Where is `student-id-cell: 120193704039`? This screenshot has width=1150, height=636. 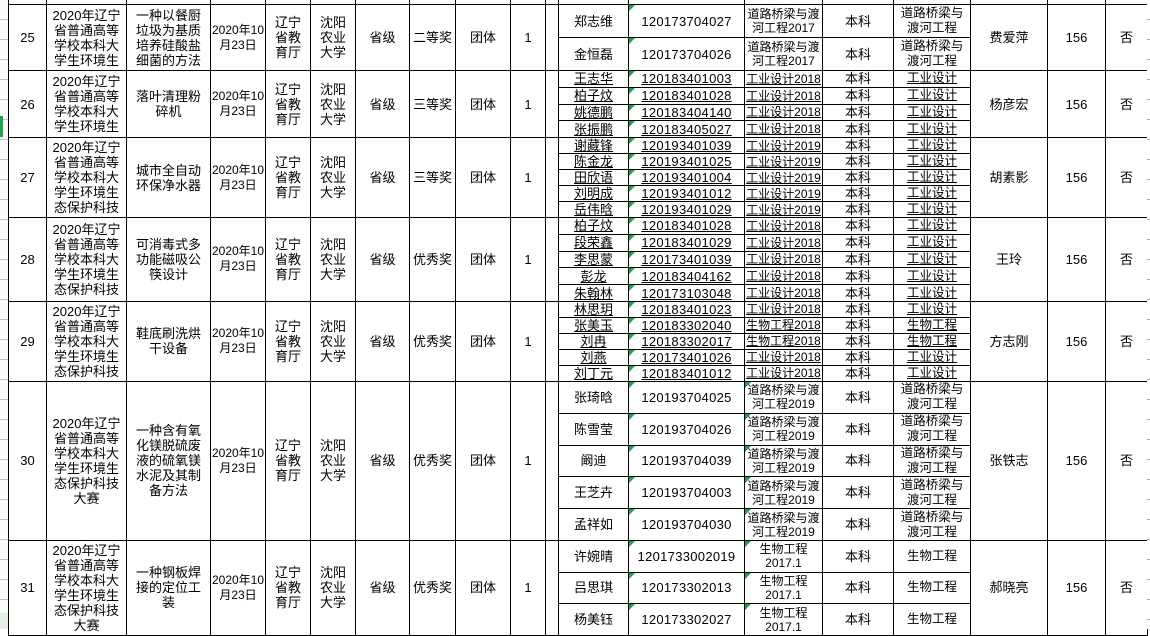 student-id-cell: 120193704039 is located at coordinates (686, 461).